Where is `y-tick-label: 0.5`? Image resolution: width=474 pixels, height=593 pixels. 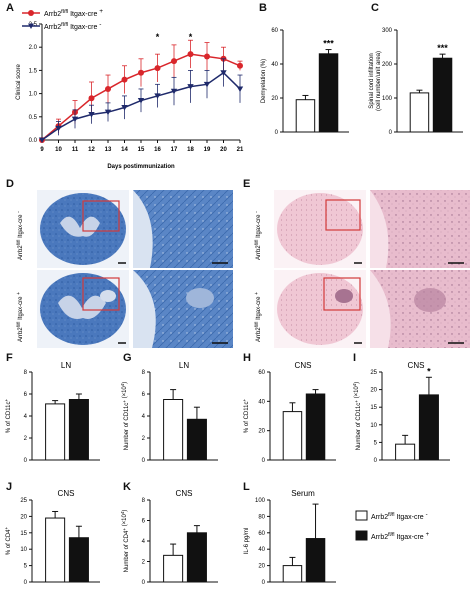
y-tick-label: 0.5 is located at coordinates (33, 118).